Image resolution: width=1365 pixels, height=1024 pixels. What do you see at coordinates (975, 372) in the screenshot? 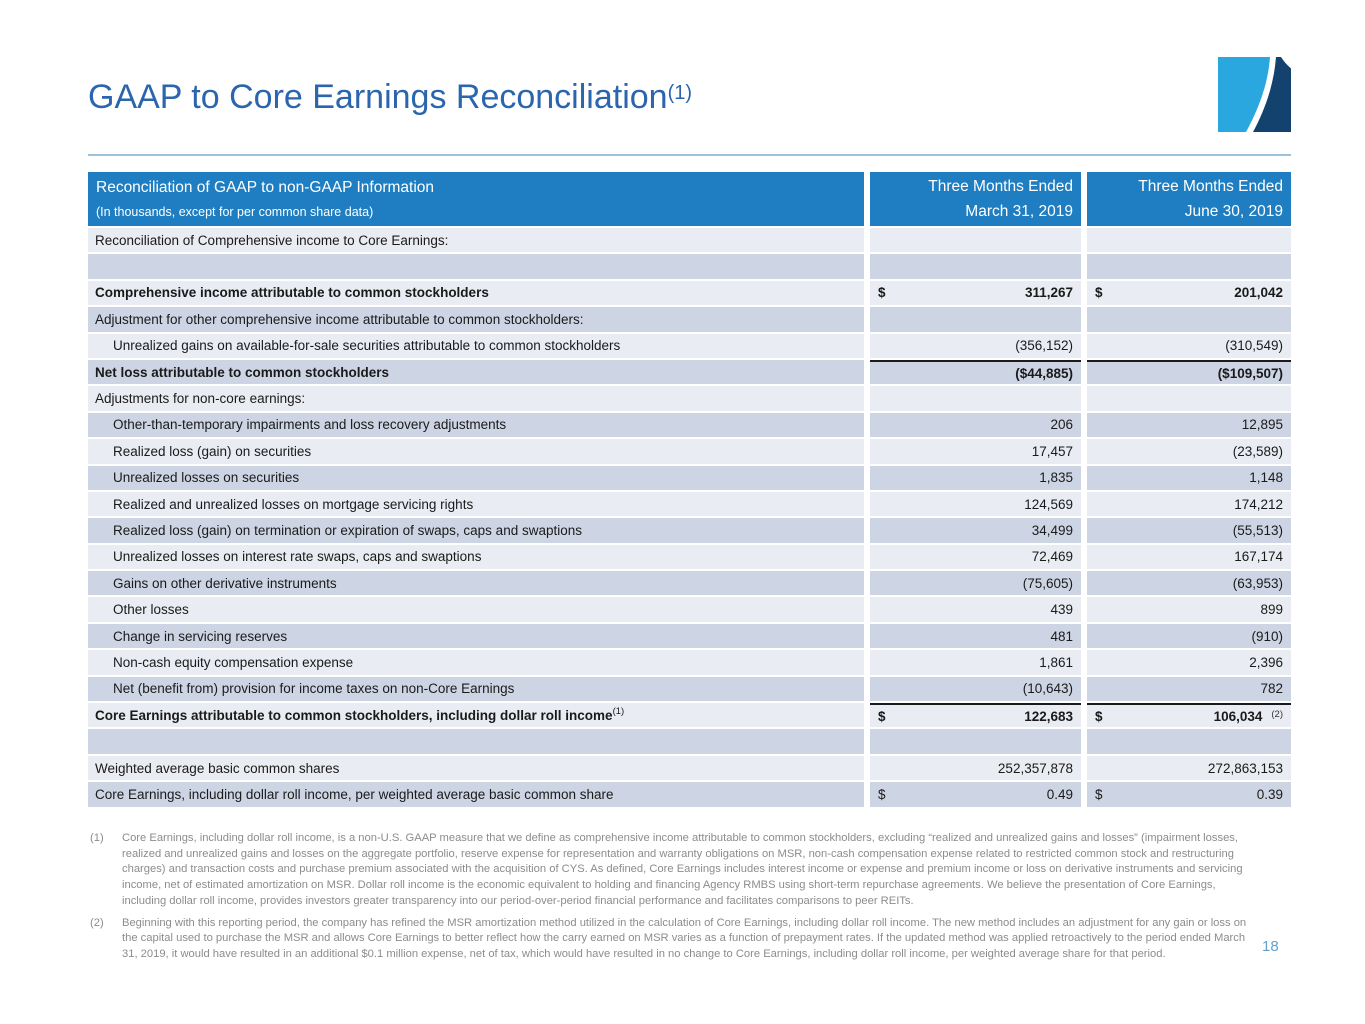
I see `row-value: ($44,885)` at bounding box center [975, 372].